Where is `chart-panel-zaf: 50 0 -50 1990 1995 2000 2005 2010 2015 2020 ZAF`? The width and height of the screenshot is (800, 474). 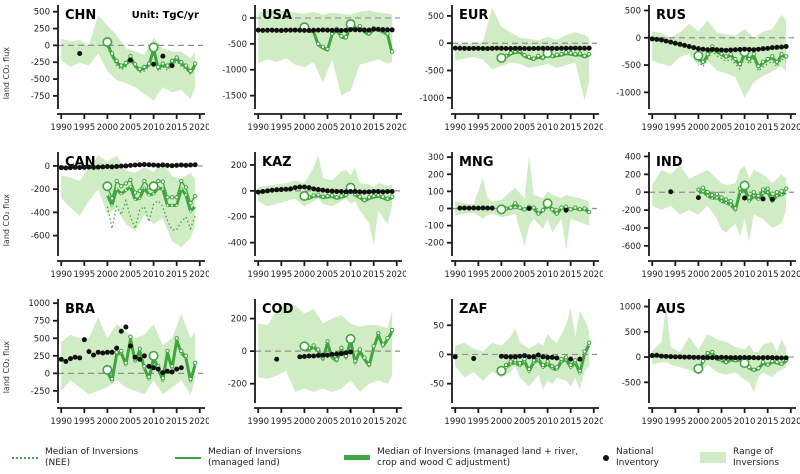
chart-panel-zaf: 50 0 -50 1990 1995 2000 2005 2010 2015 2020 ZAF is located at coordinates (516, 363).